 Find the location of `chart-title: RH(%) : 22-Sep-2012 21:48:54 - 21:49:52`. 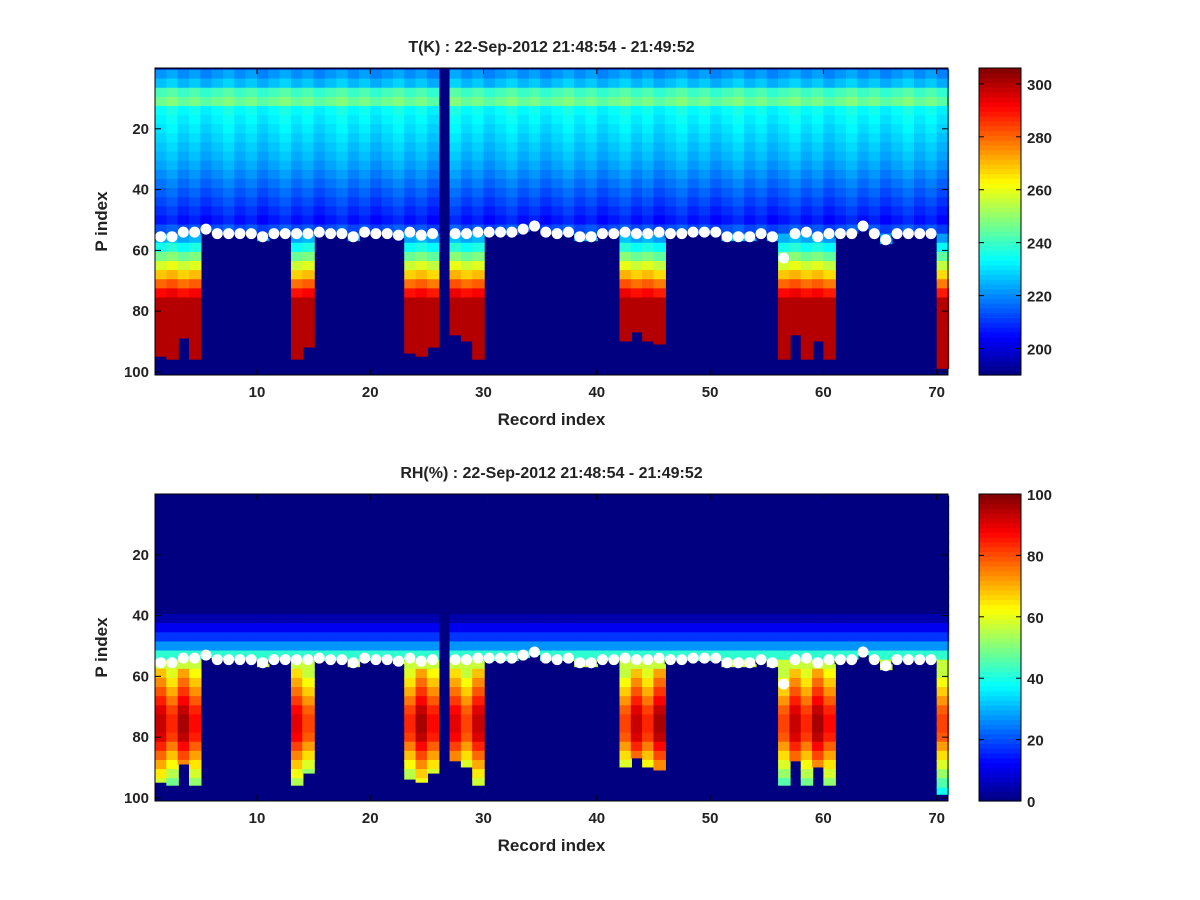

chart-title: RH(%) : 22-Sep-2012 21:48:54 - 21:49:52 is located at coordinates (551, 473).